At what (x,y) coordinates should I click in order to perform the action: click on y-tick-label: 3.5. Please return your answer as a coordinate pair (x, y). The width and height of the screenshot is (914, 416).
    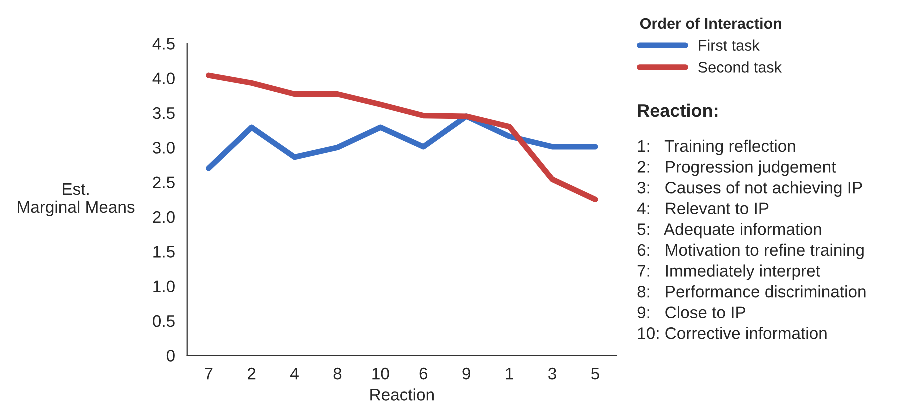
    Looking at the image, I should click on (164, 113).